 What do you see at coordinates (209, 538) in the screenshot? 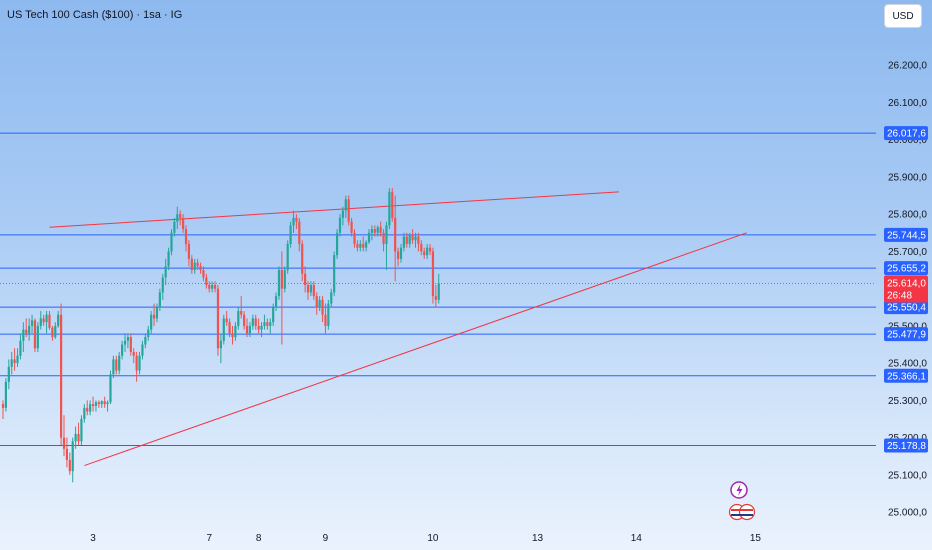
I see `x-tick-label: 7` at bounding box center [209, 538].